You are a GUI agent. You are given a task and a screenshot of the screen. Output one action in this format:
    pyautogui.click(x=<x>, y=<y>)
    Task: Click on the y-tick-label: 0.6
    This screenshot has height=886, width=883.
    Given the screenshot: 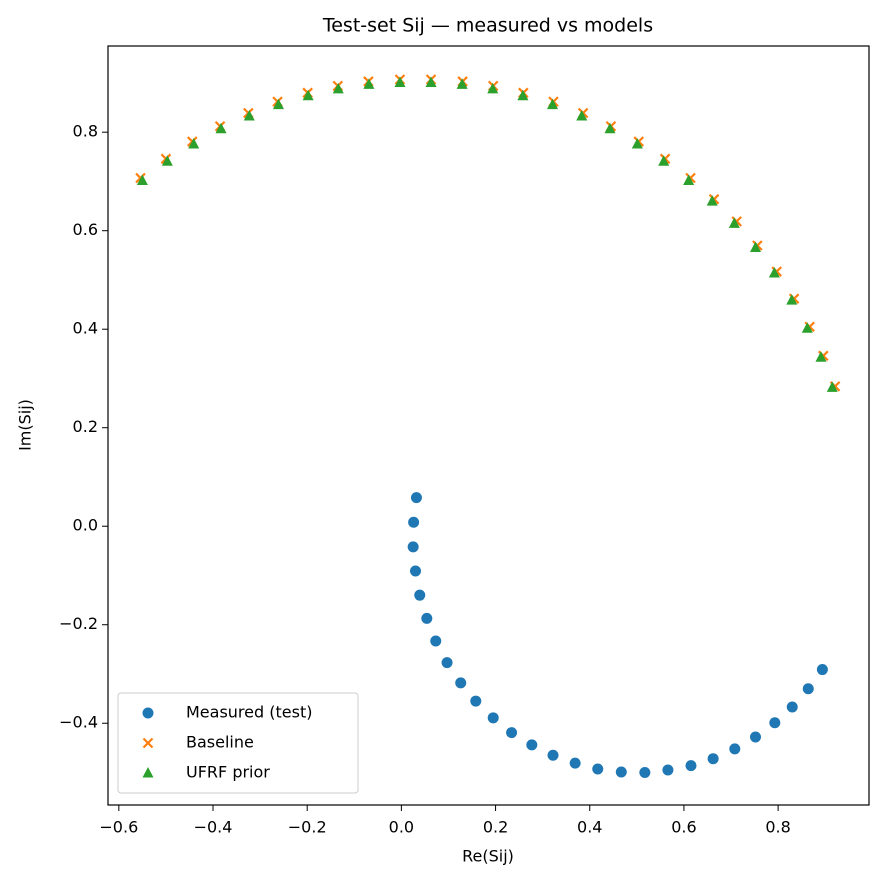 What is the action you would take?
    pyautogui.click(x=85, y=229)
    